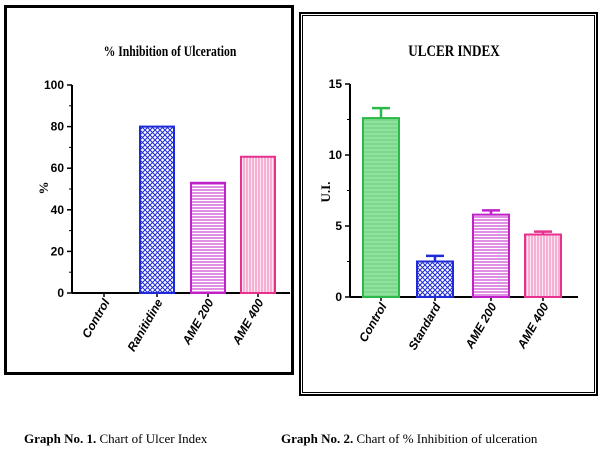 The image size is (602, 455). I want to click on c1-y-tick-label: 40, so click(58, 210).